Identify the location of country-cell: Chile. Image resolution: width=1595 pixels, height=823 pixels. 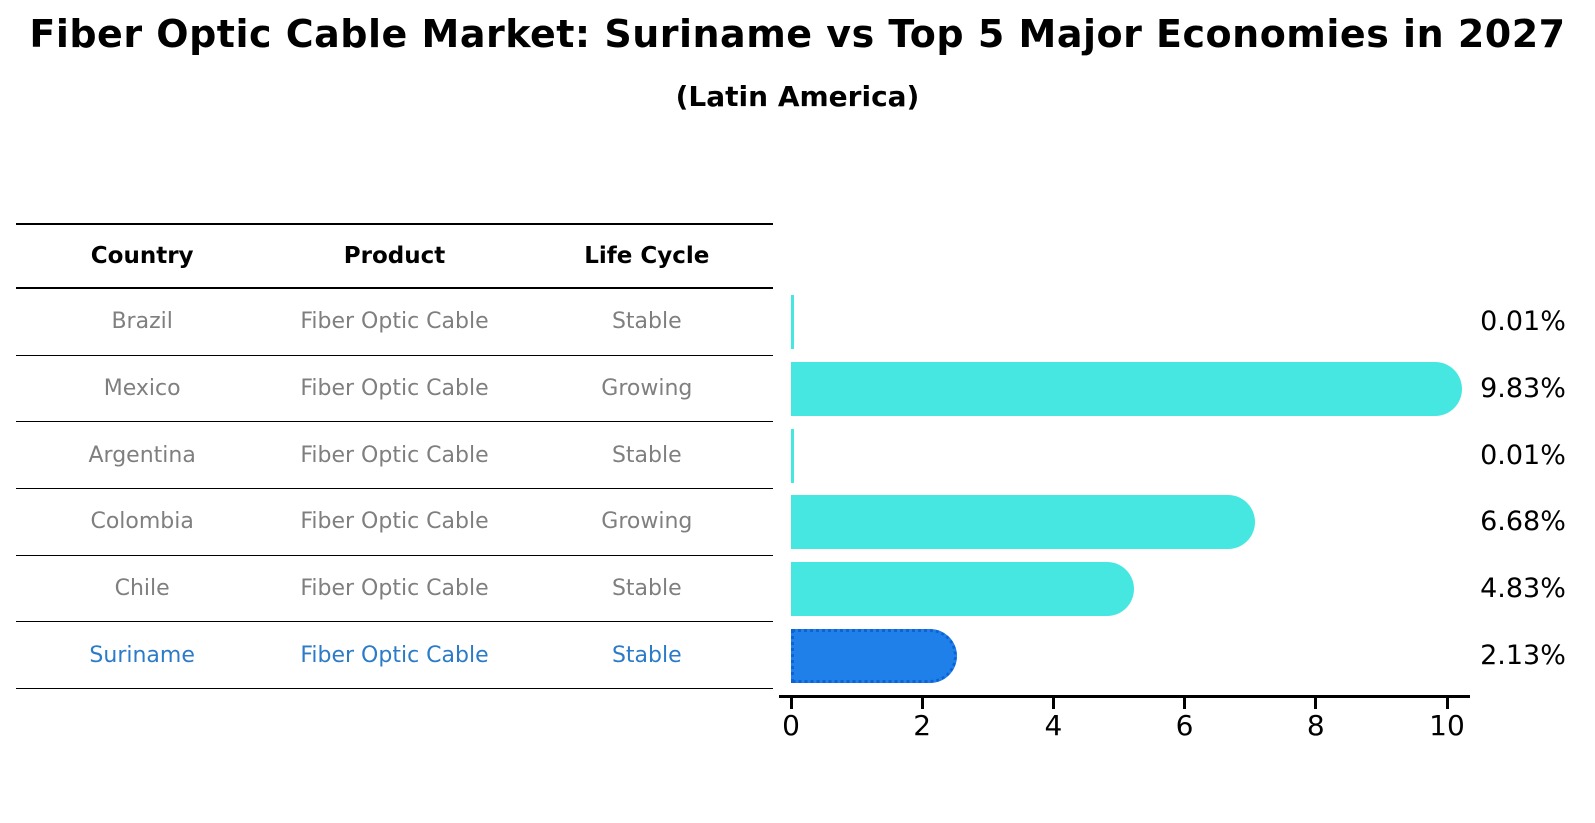
(142, 588).